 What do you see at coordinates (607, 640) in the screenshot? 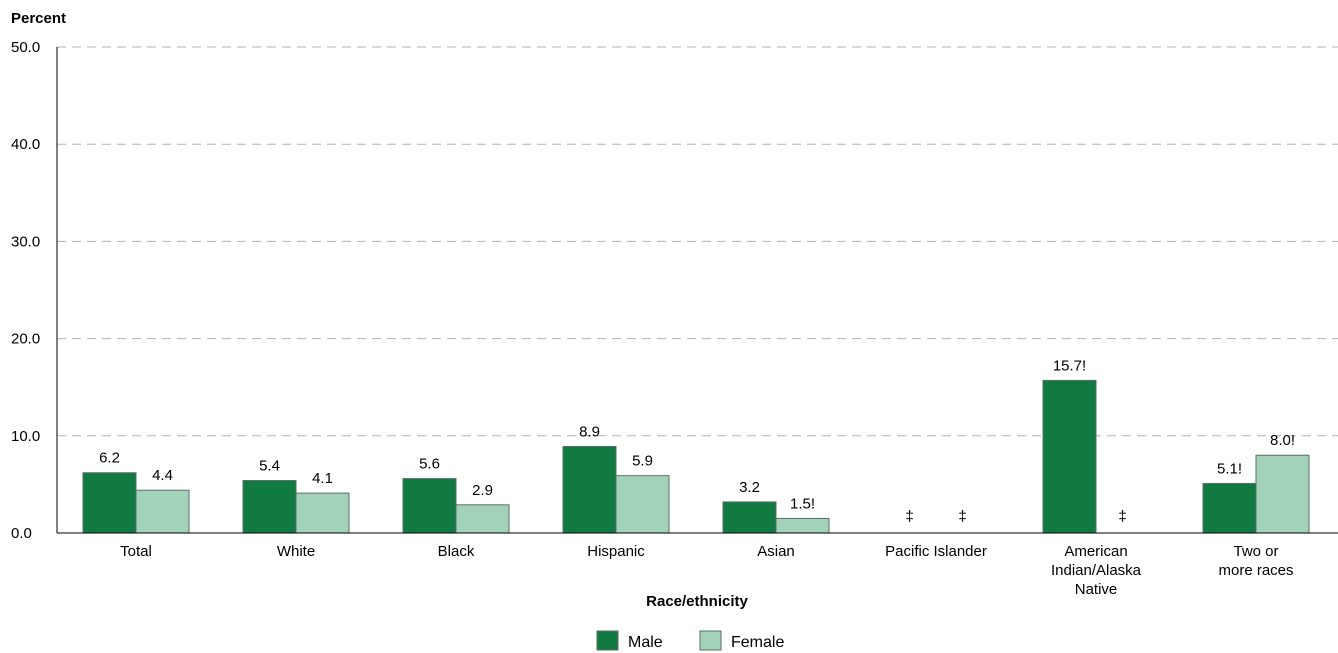
I see `legend-swatch-male` at bounding box center [607, 640].